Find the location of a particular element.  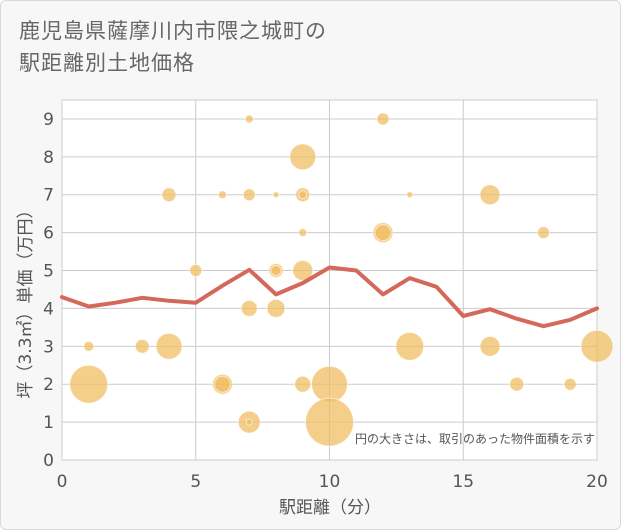

y-tick-label: 6 is located at coordinates (48, 234).